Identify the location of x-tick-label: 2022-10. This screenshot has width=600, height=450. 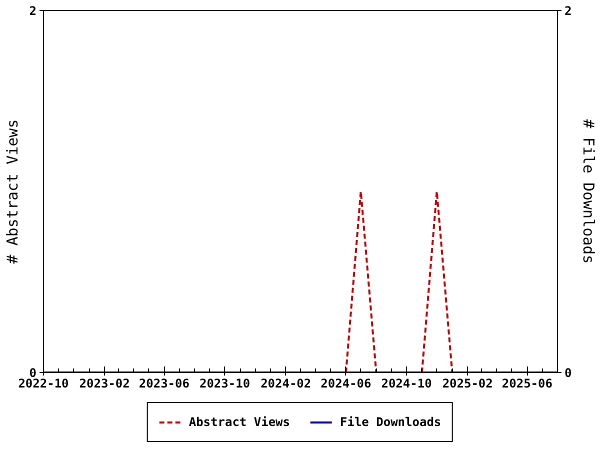
(43, 383).